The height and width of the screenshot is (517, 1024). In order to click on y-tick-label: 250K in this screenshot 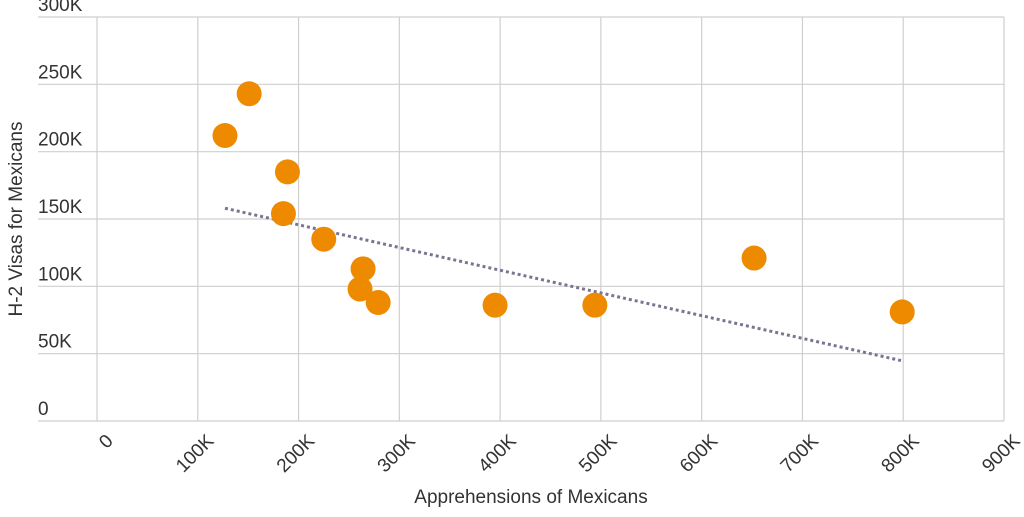, I will do `click(60, 72)`.